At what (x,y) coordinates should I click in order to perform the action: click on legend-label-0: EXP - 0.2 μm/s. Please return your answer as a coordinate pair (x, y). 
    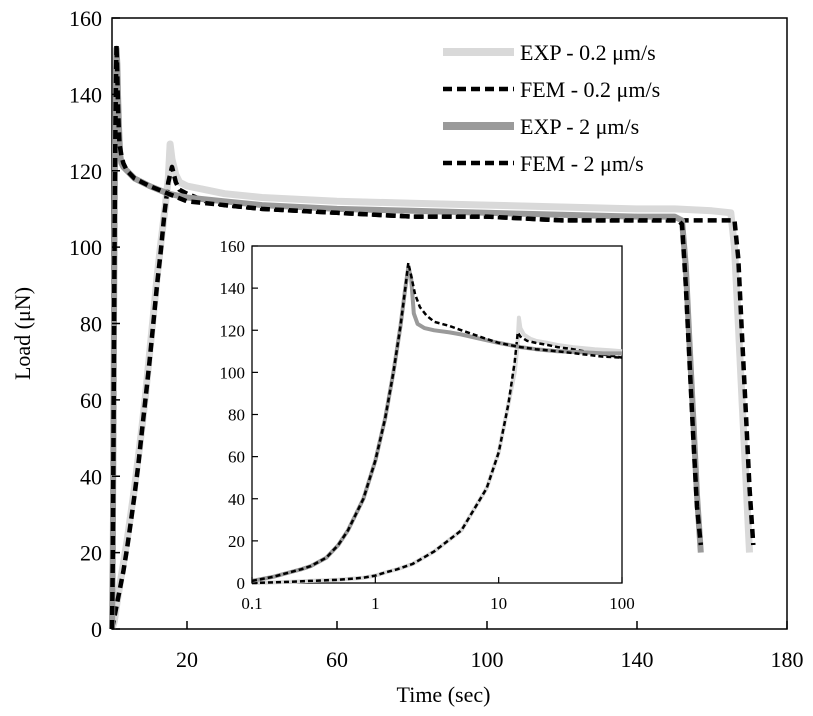
    Looking at the image, I should click on (588, 52).